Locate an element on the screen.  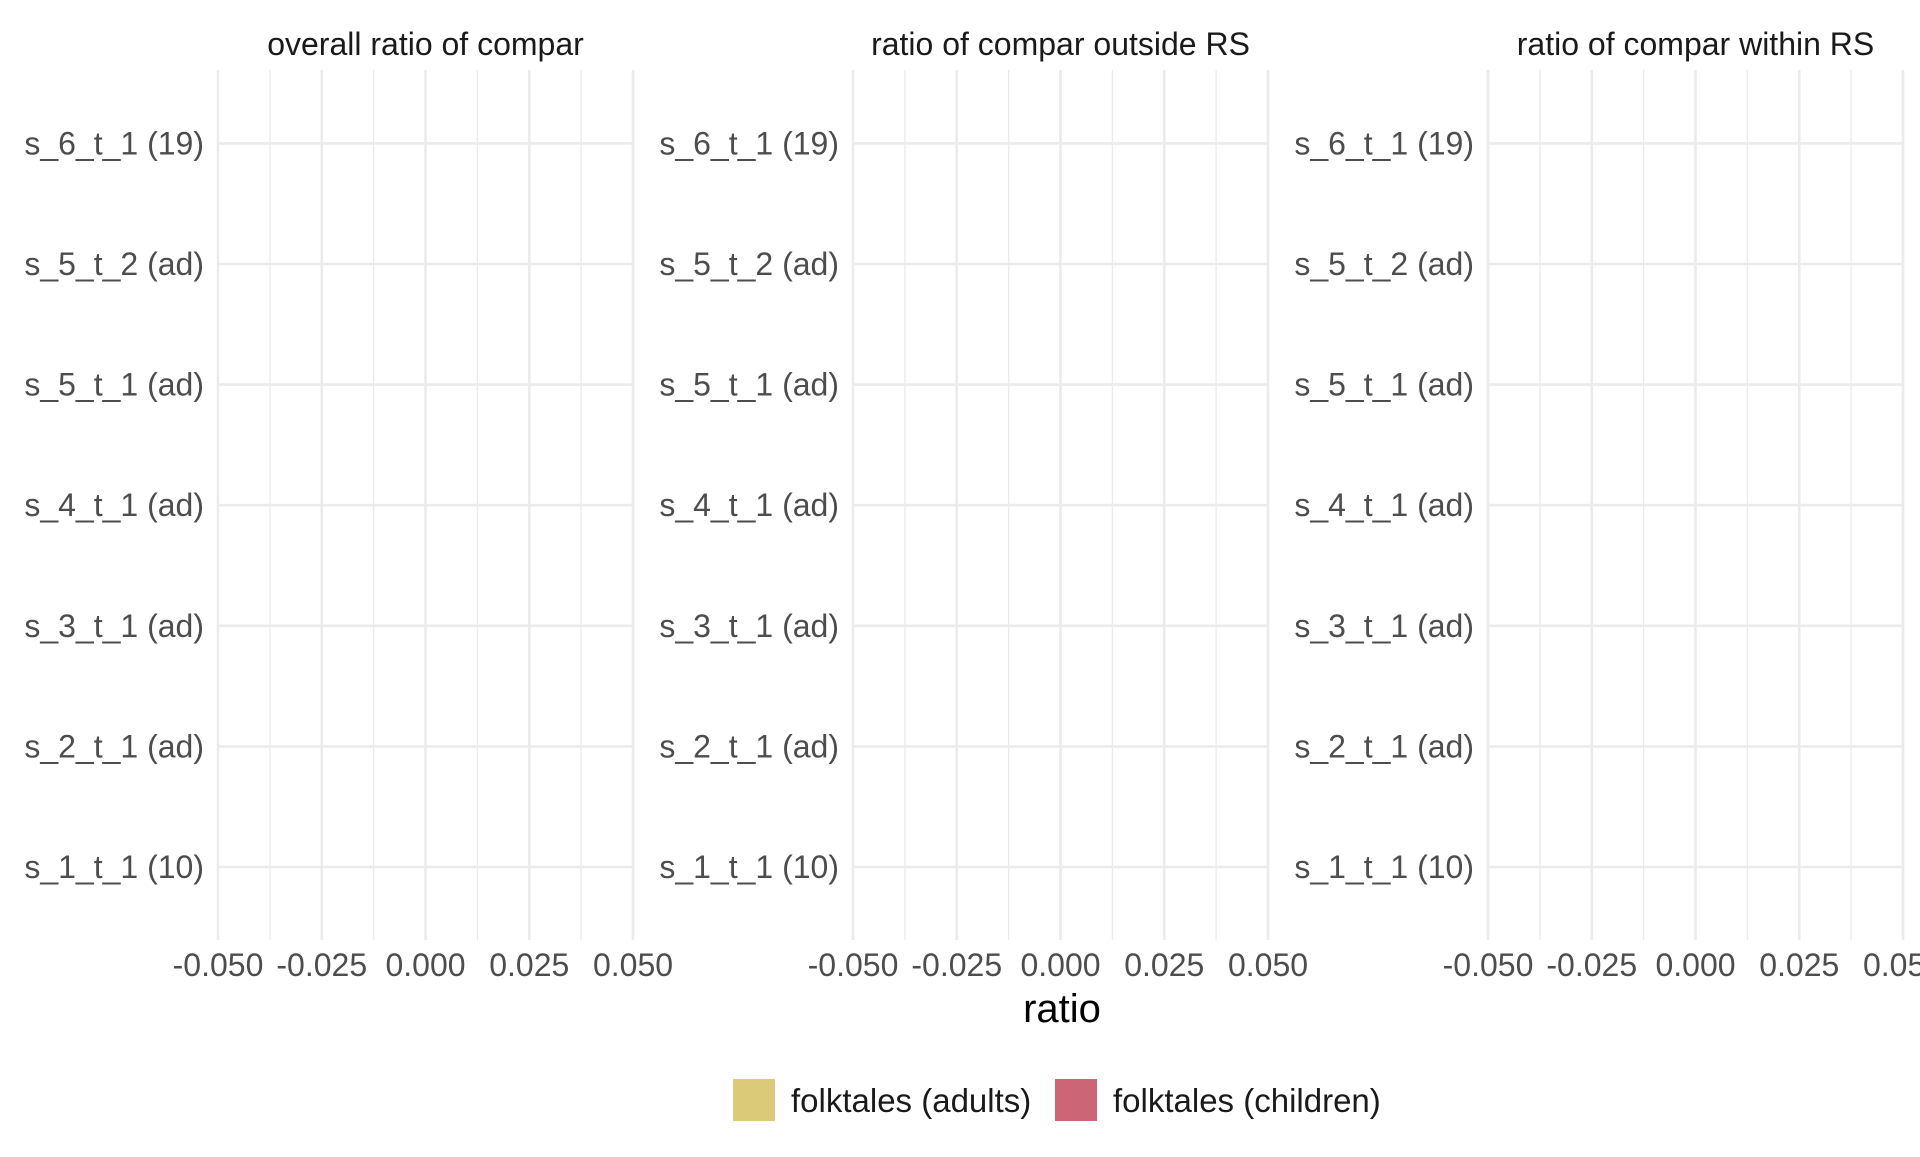
facet-title: ratio of compar outside RS is located at coordinates (1060, 44).